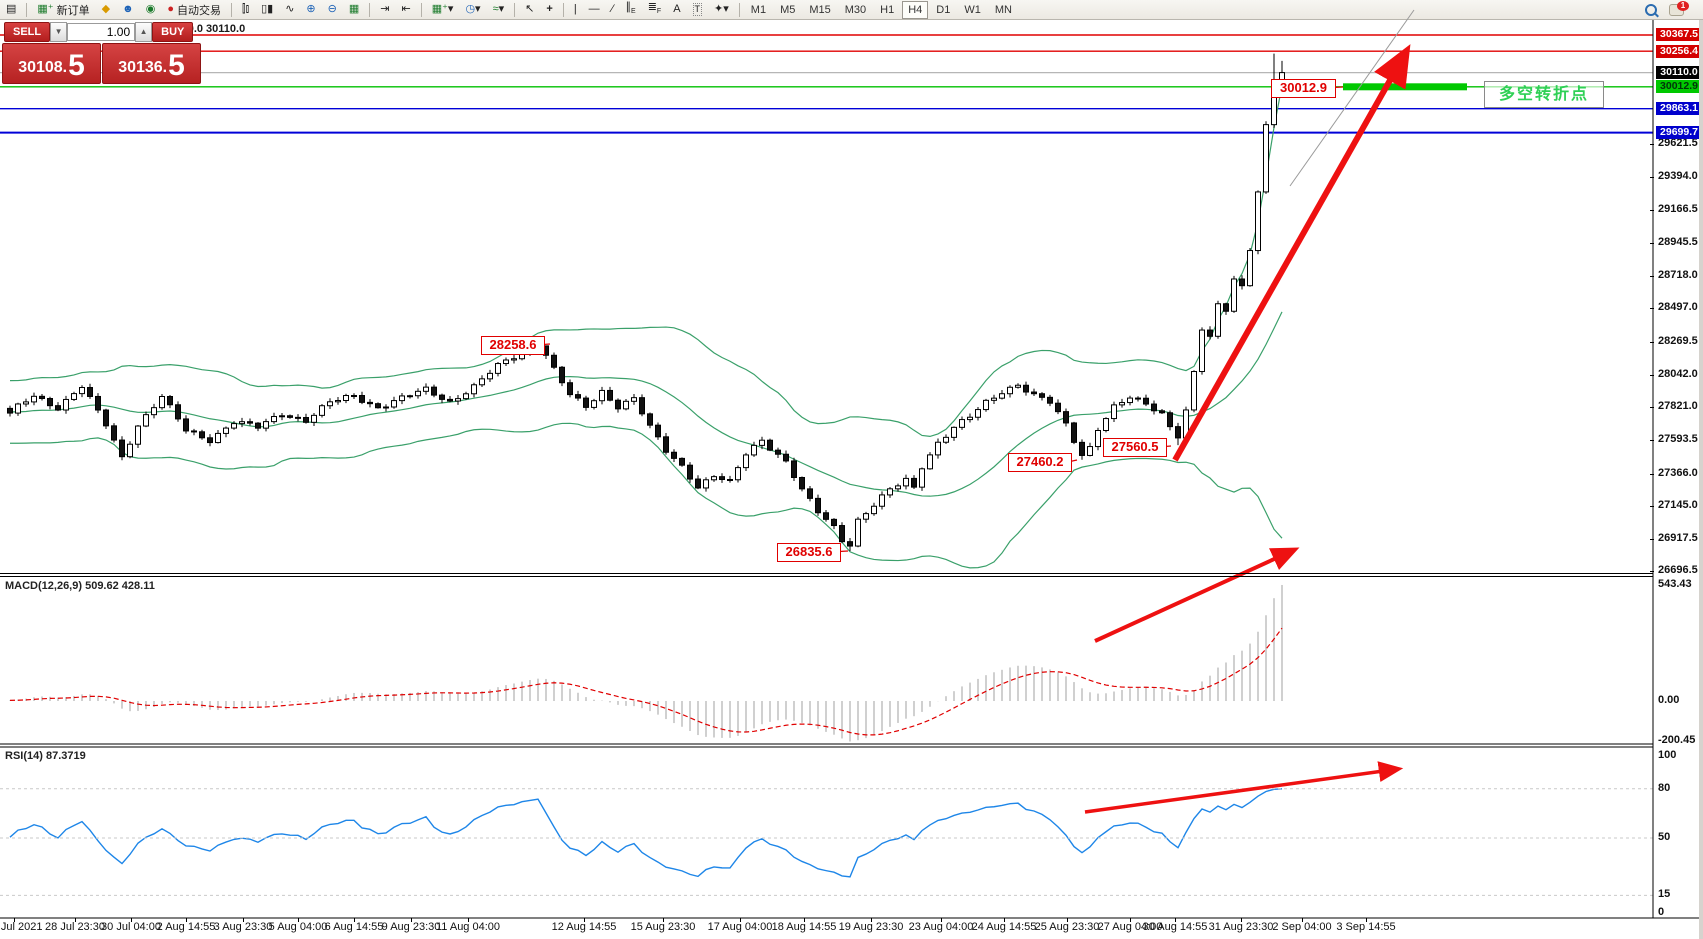 The height and width of the screenshot is (939, 1703). Describe the element at coordinates (106, 9) in the screenshot. I see `styles-icon: ◆` at that location.